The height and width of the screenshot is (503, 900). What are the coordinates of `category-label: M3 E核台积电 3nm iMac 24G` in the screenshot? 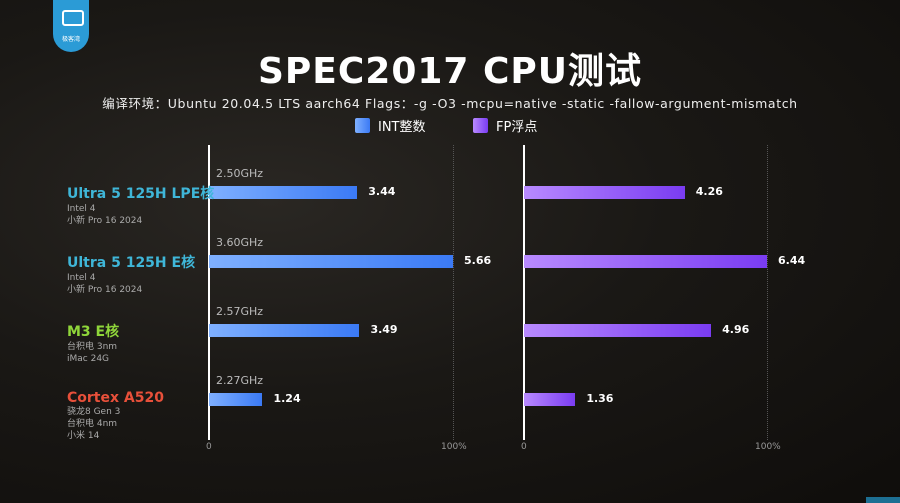 It's located at (93, 343).